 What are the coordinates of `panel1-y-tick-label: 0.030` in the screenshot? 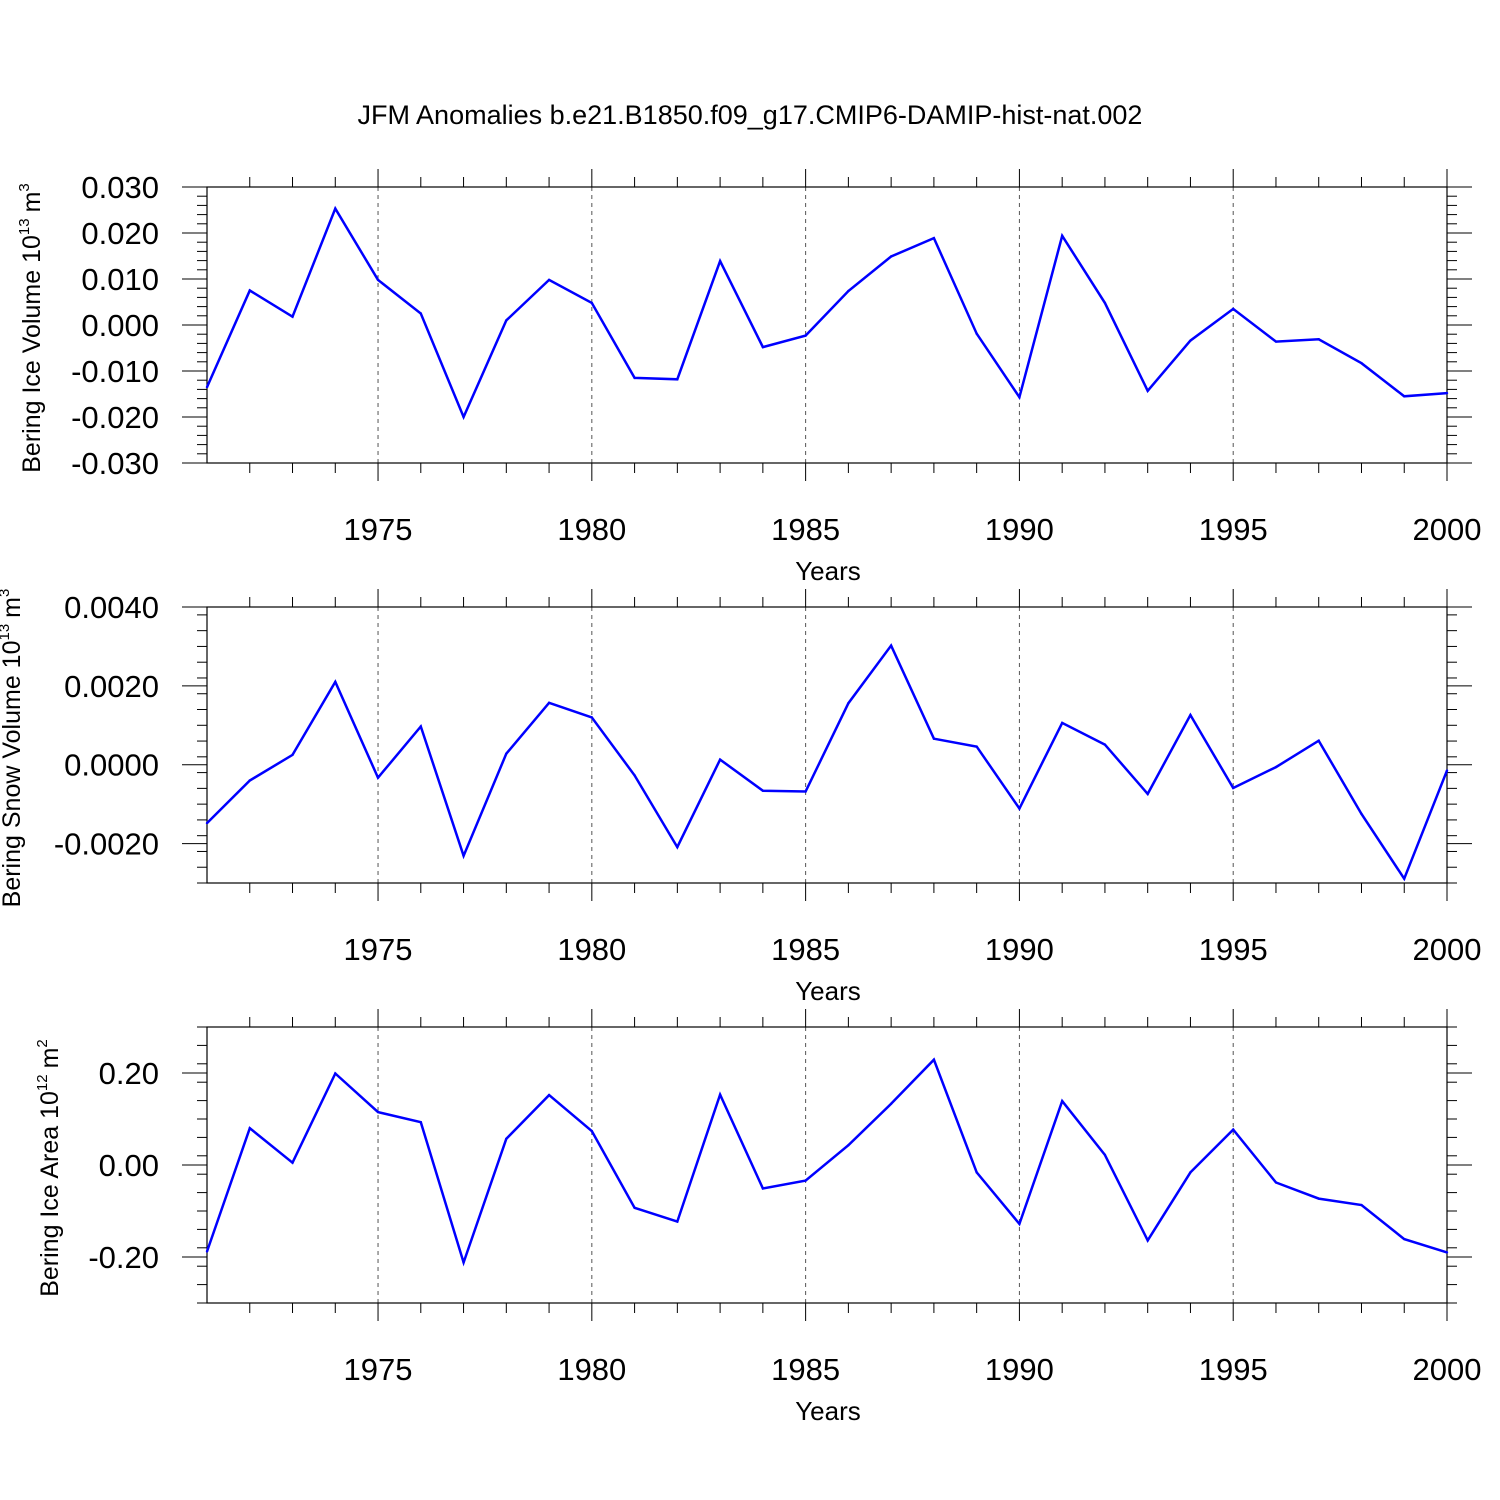 It's located at (120, 187).